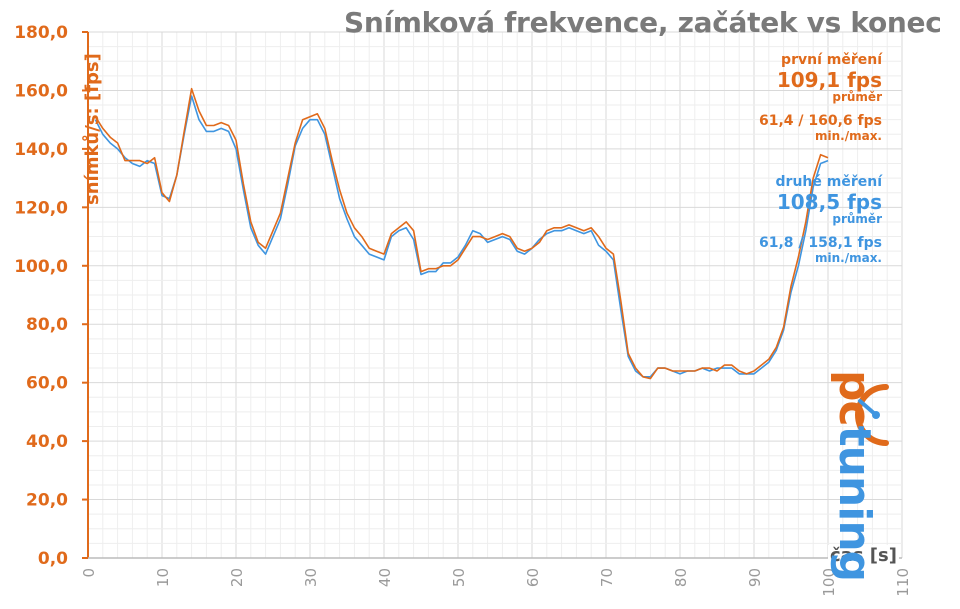 The image size is (960, 609). Describe the element at coordinates (237, 577) in the screenshot. I see `x-tick-label: 20` at that location.